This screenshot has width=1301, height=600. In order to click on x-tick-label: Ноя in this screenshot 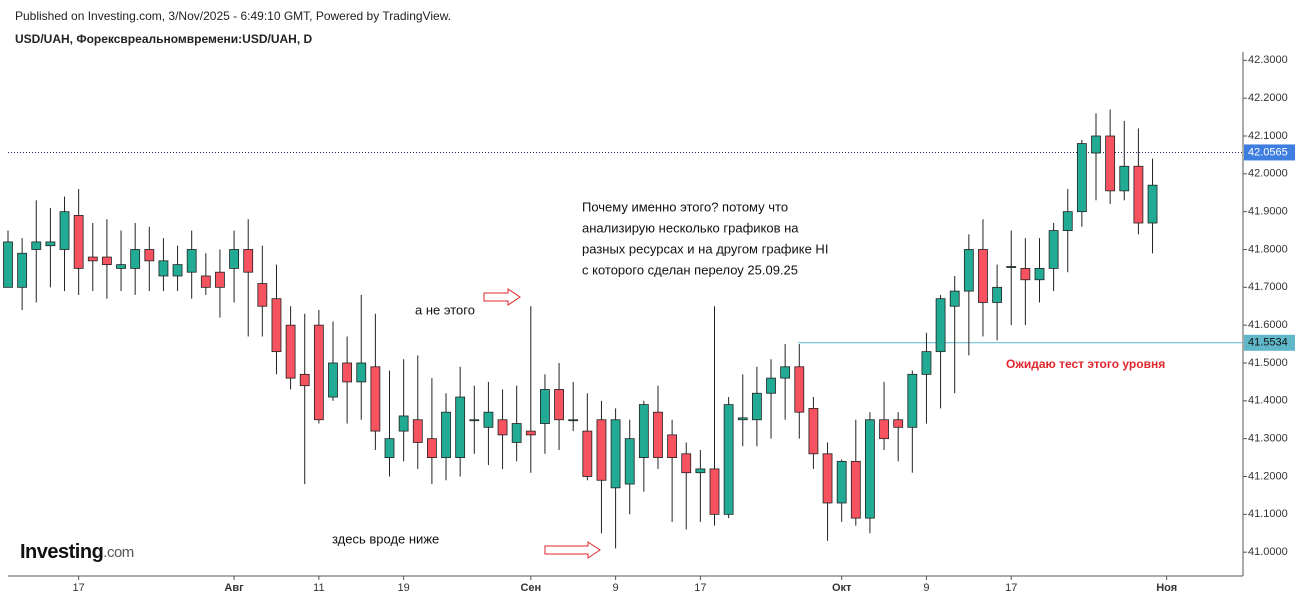, I will do `click(1166, 588)`.